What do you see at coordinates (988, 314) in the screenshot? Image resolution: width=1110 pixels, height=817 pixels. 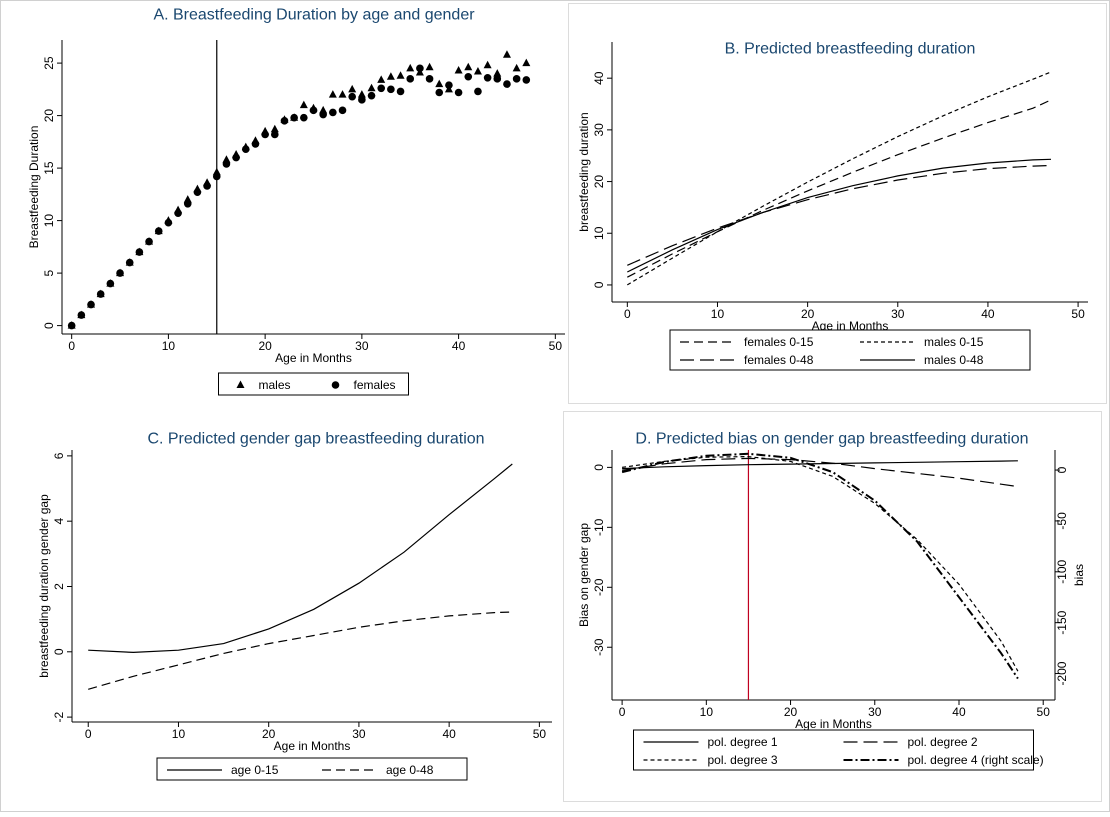 I see `x-tick-label: 40` at bounding box center [988, 314].